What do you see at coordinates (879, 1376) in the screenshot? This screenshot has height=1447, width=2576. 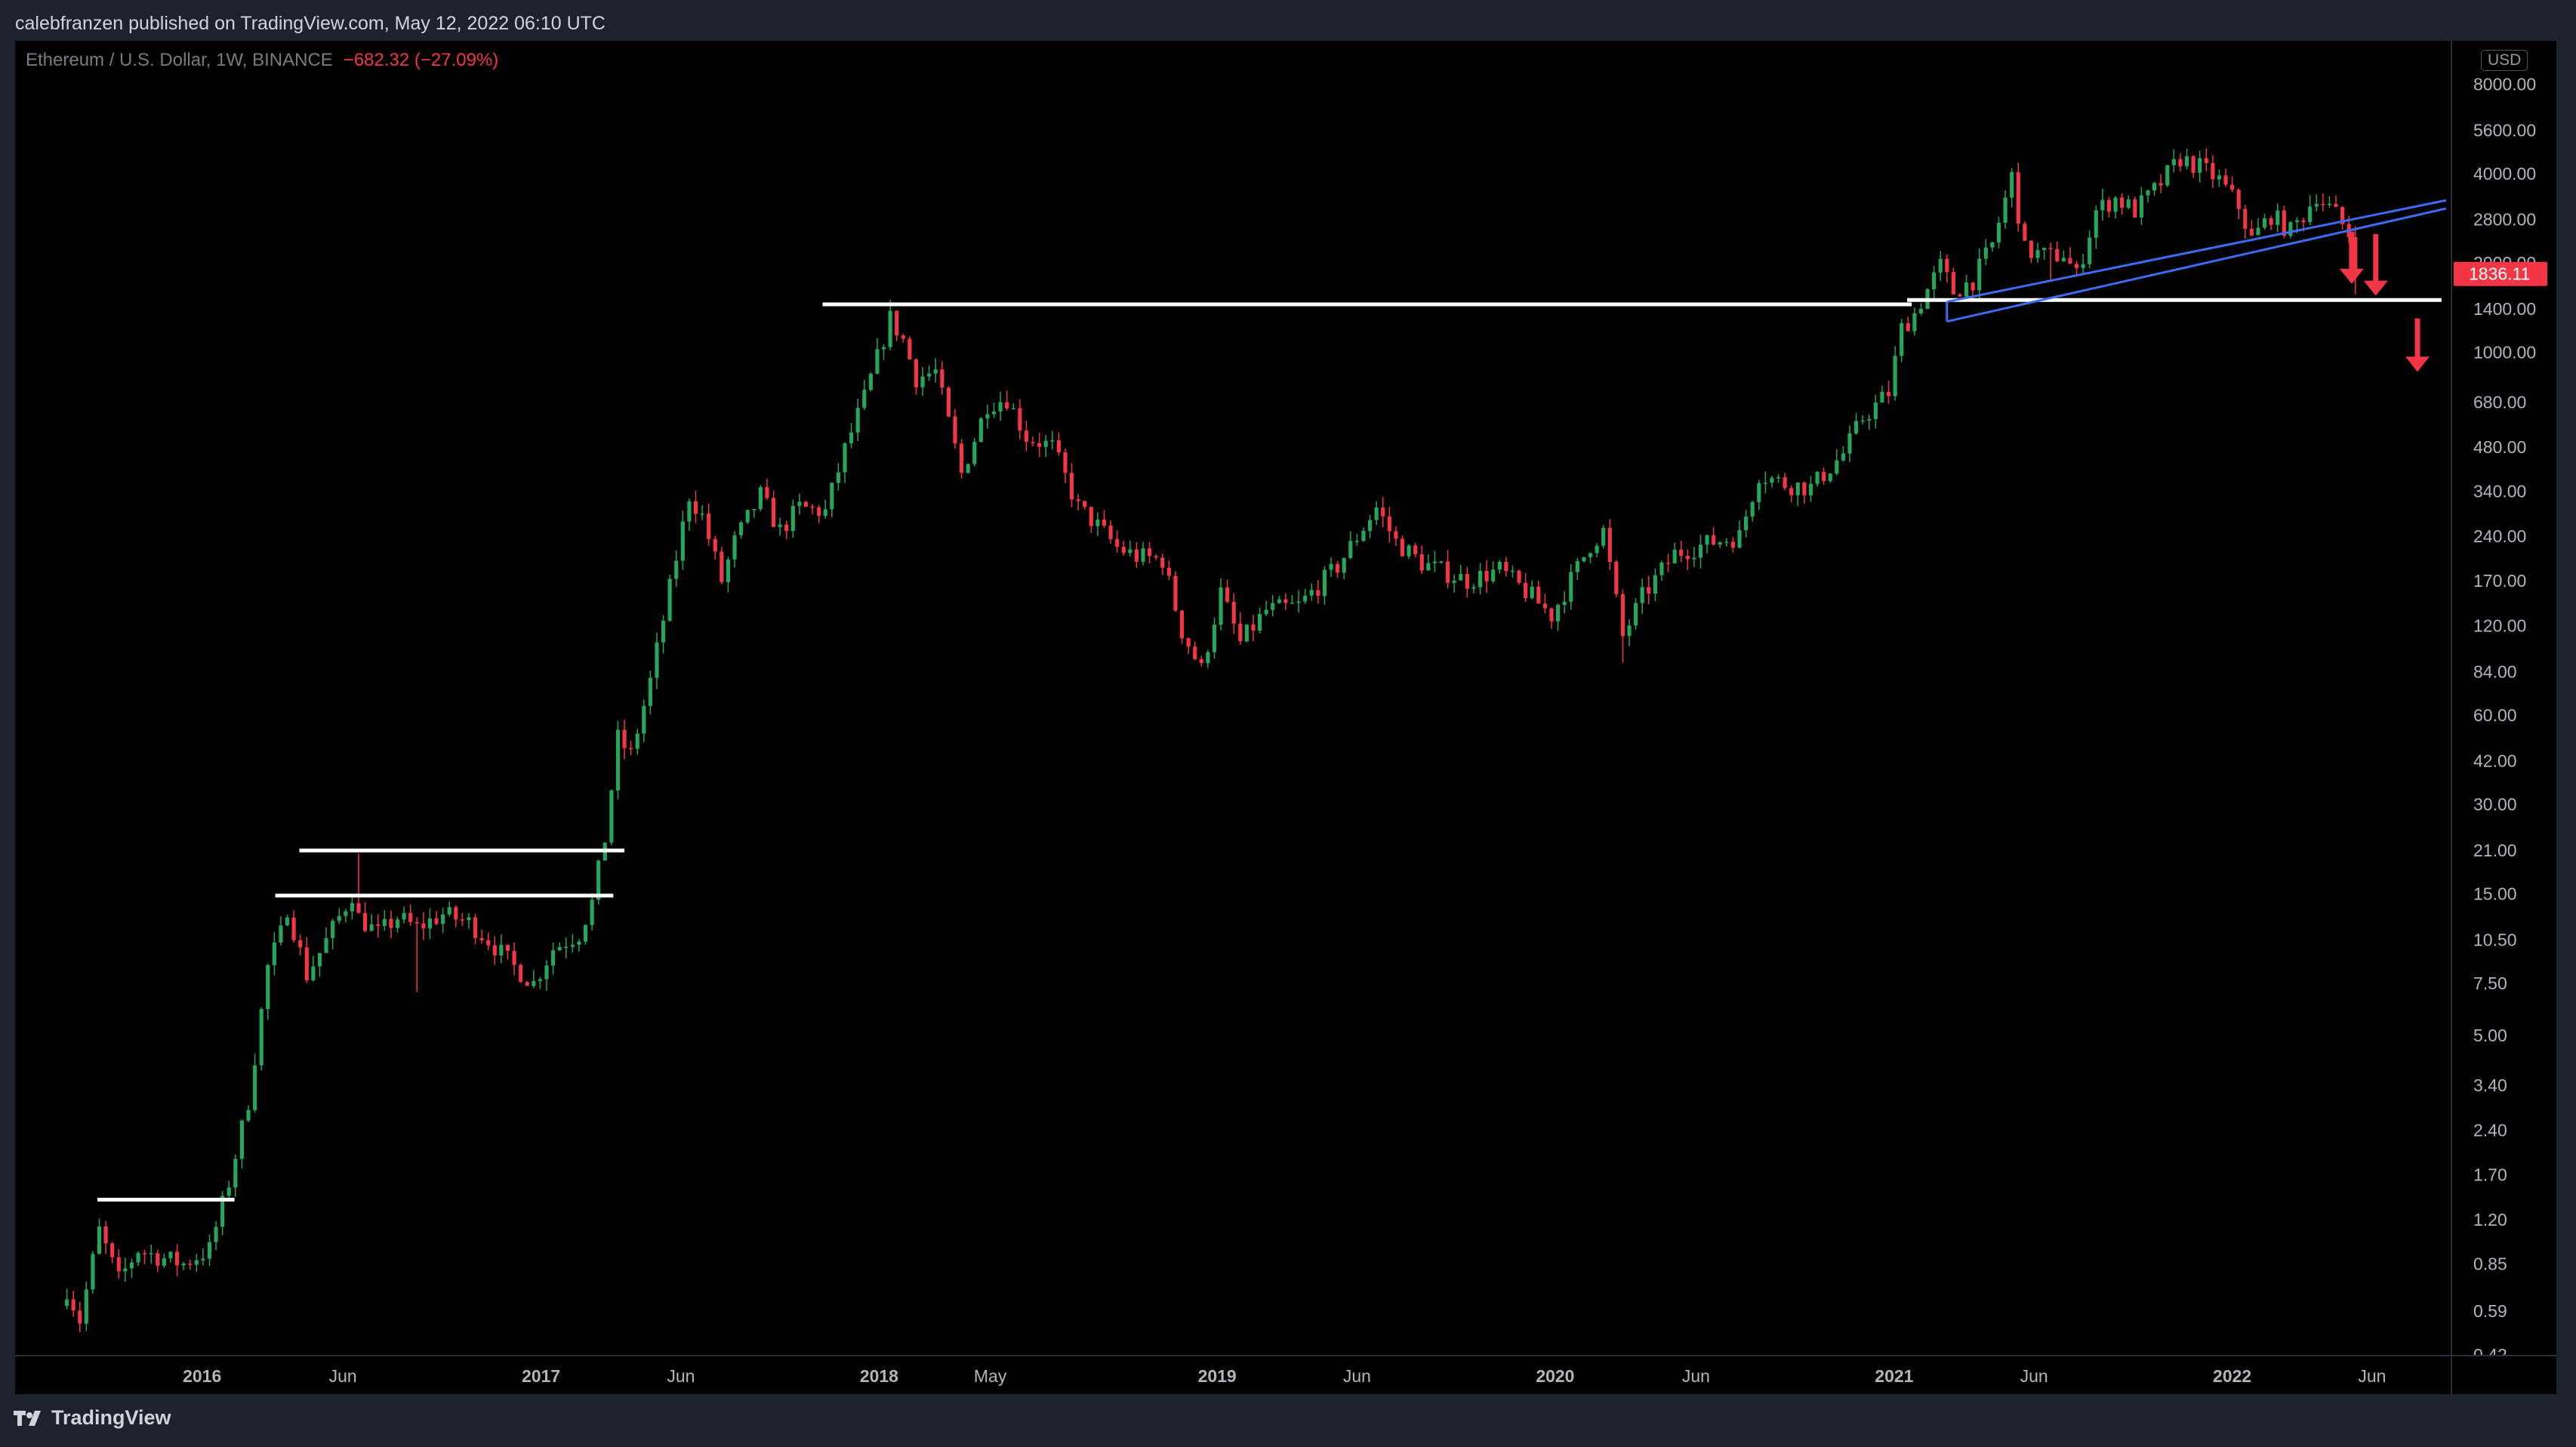 I see `time-tick-label: 2018` at bounding box center [879, 1376].